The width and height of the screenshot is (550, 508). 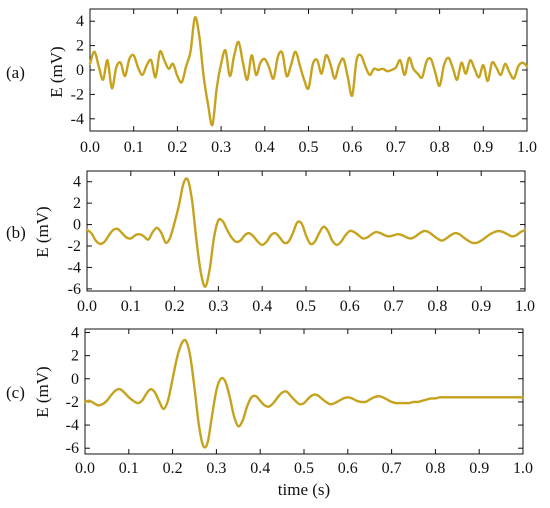 I want to click on x-axis-title: time (s), so click(x=304, y=489).